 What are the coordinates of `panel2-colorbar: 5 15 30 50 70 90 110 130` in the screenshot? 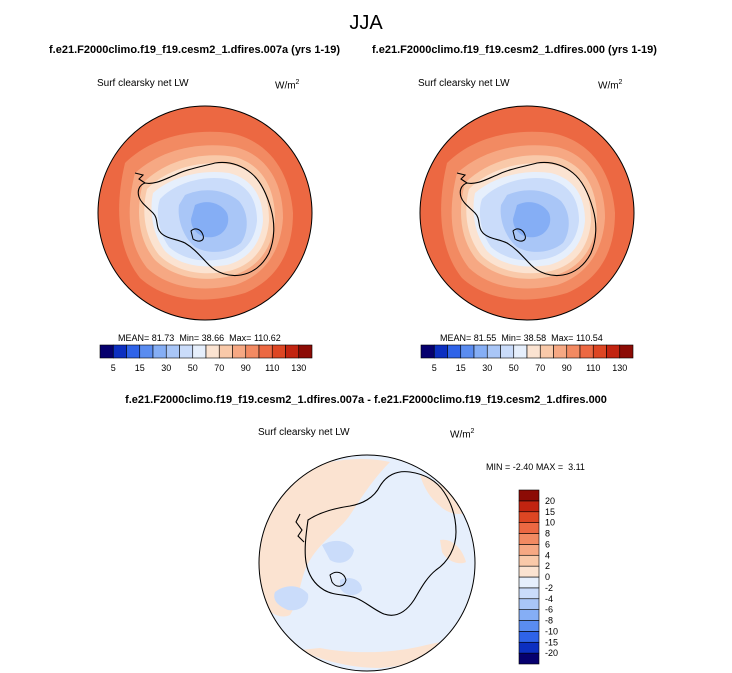 It's located at (527, 358).